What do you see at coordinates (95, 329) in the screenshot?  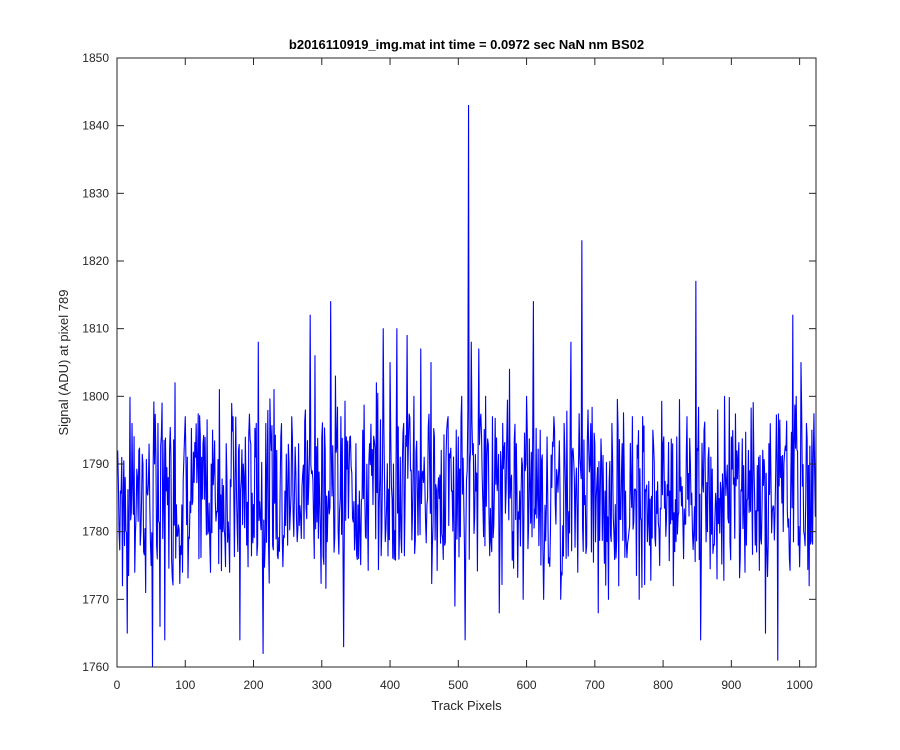 I see `y-tick-label: 1810` at bounding box center [95, 329].